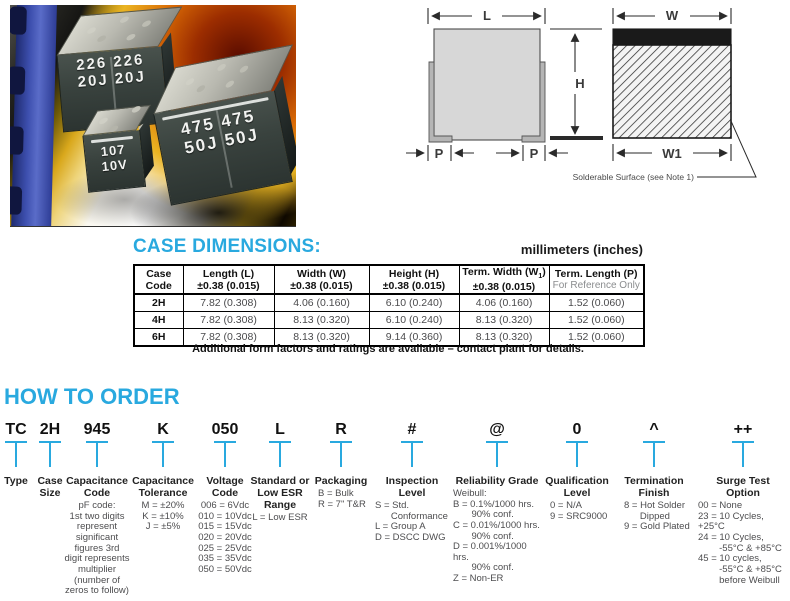 This screenshot has width=790, height=601. I want to click on order-col-header: Surge Test Option, so click(743, 487).